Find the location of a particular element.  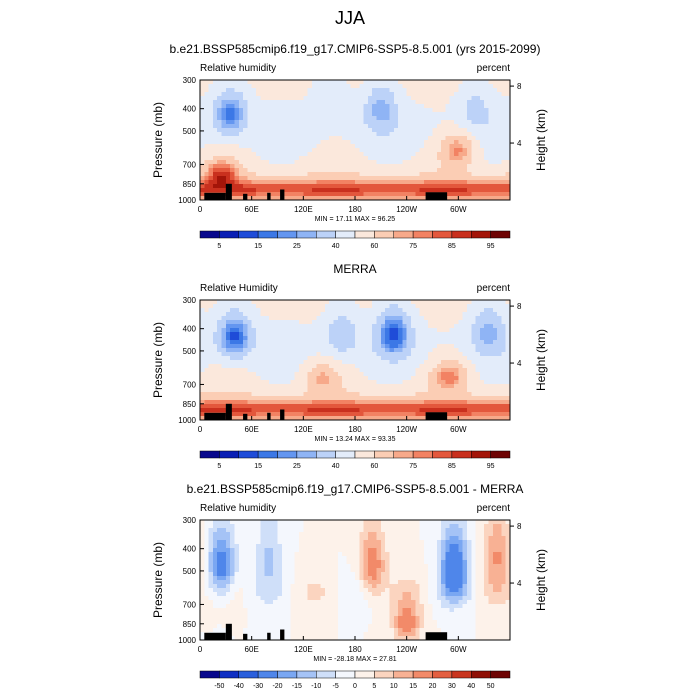

colorbar-label: 60 is located at coordinates (374, 466).